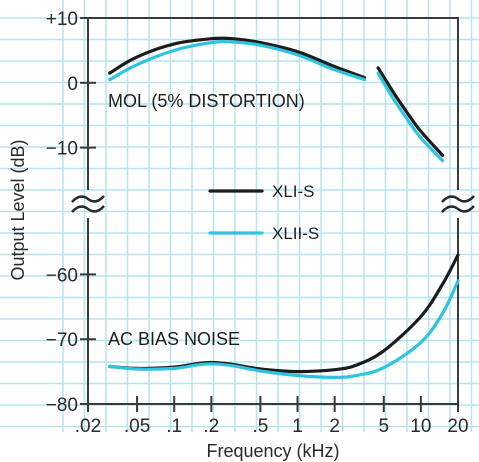 This screenshot has width=479, height=462. Describe the element at coordinates (297, 426) in the screenshot. I see `x-tick-label: 1` at that location.